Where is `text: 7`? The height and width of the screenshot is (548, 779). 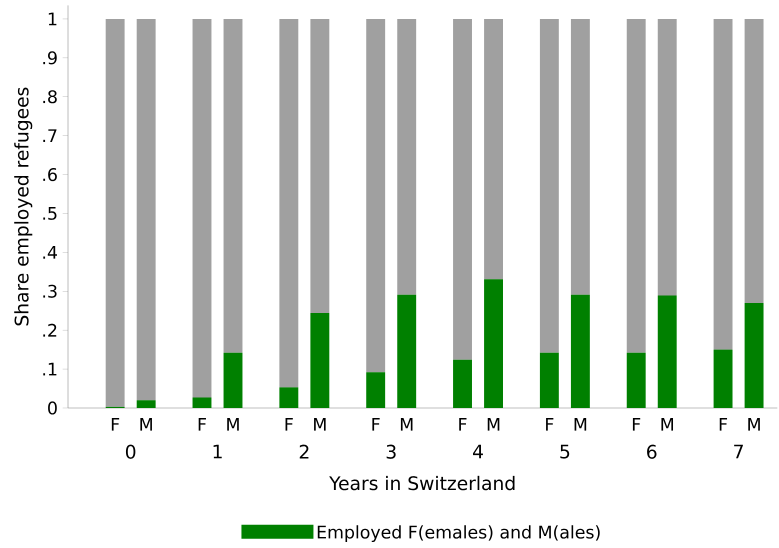
text: 7 is located at coordinates (738, 451).